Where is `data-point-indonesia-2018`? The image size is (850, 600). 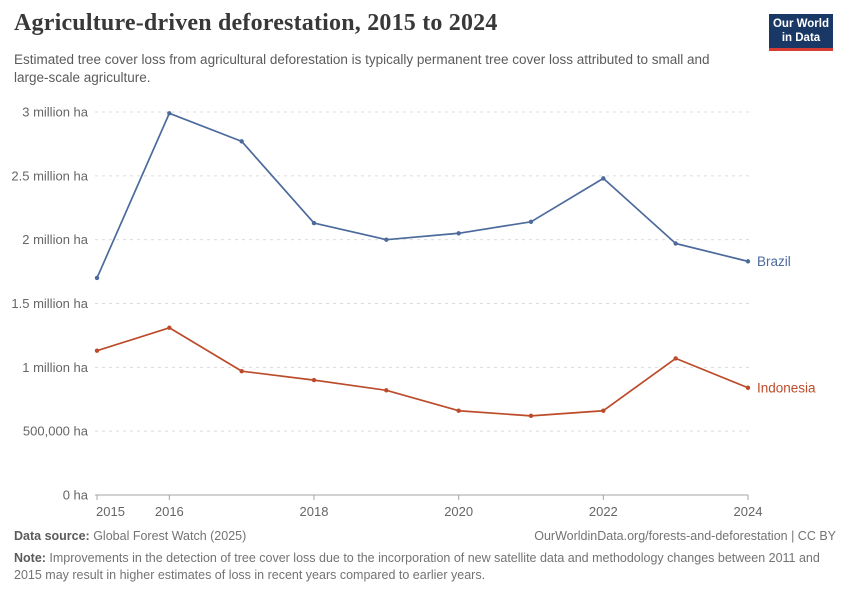 data-point-indonesia-2018 is located at coordinates (314, 380).